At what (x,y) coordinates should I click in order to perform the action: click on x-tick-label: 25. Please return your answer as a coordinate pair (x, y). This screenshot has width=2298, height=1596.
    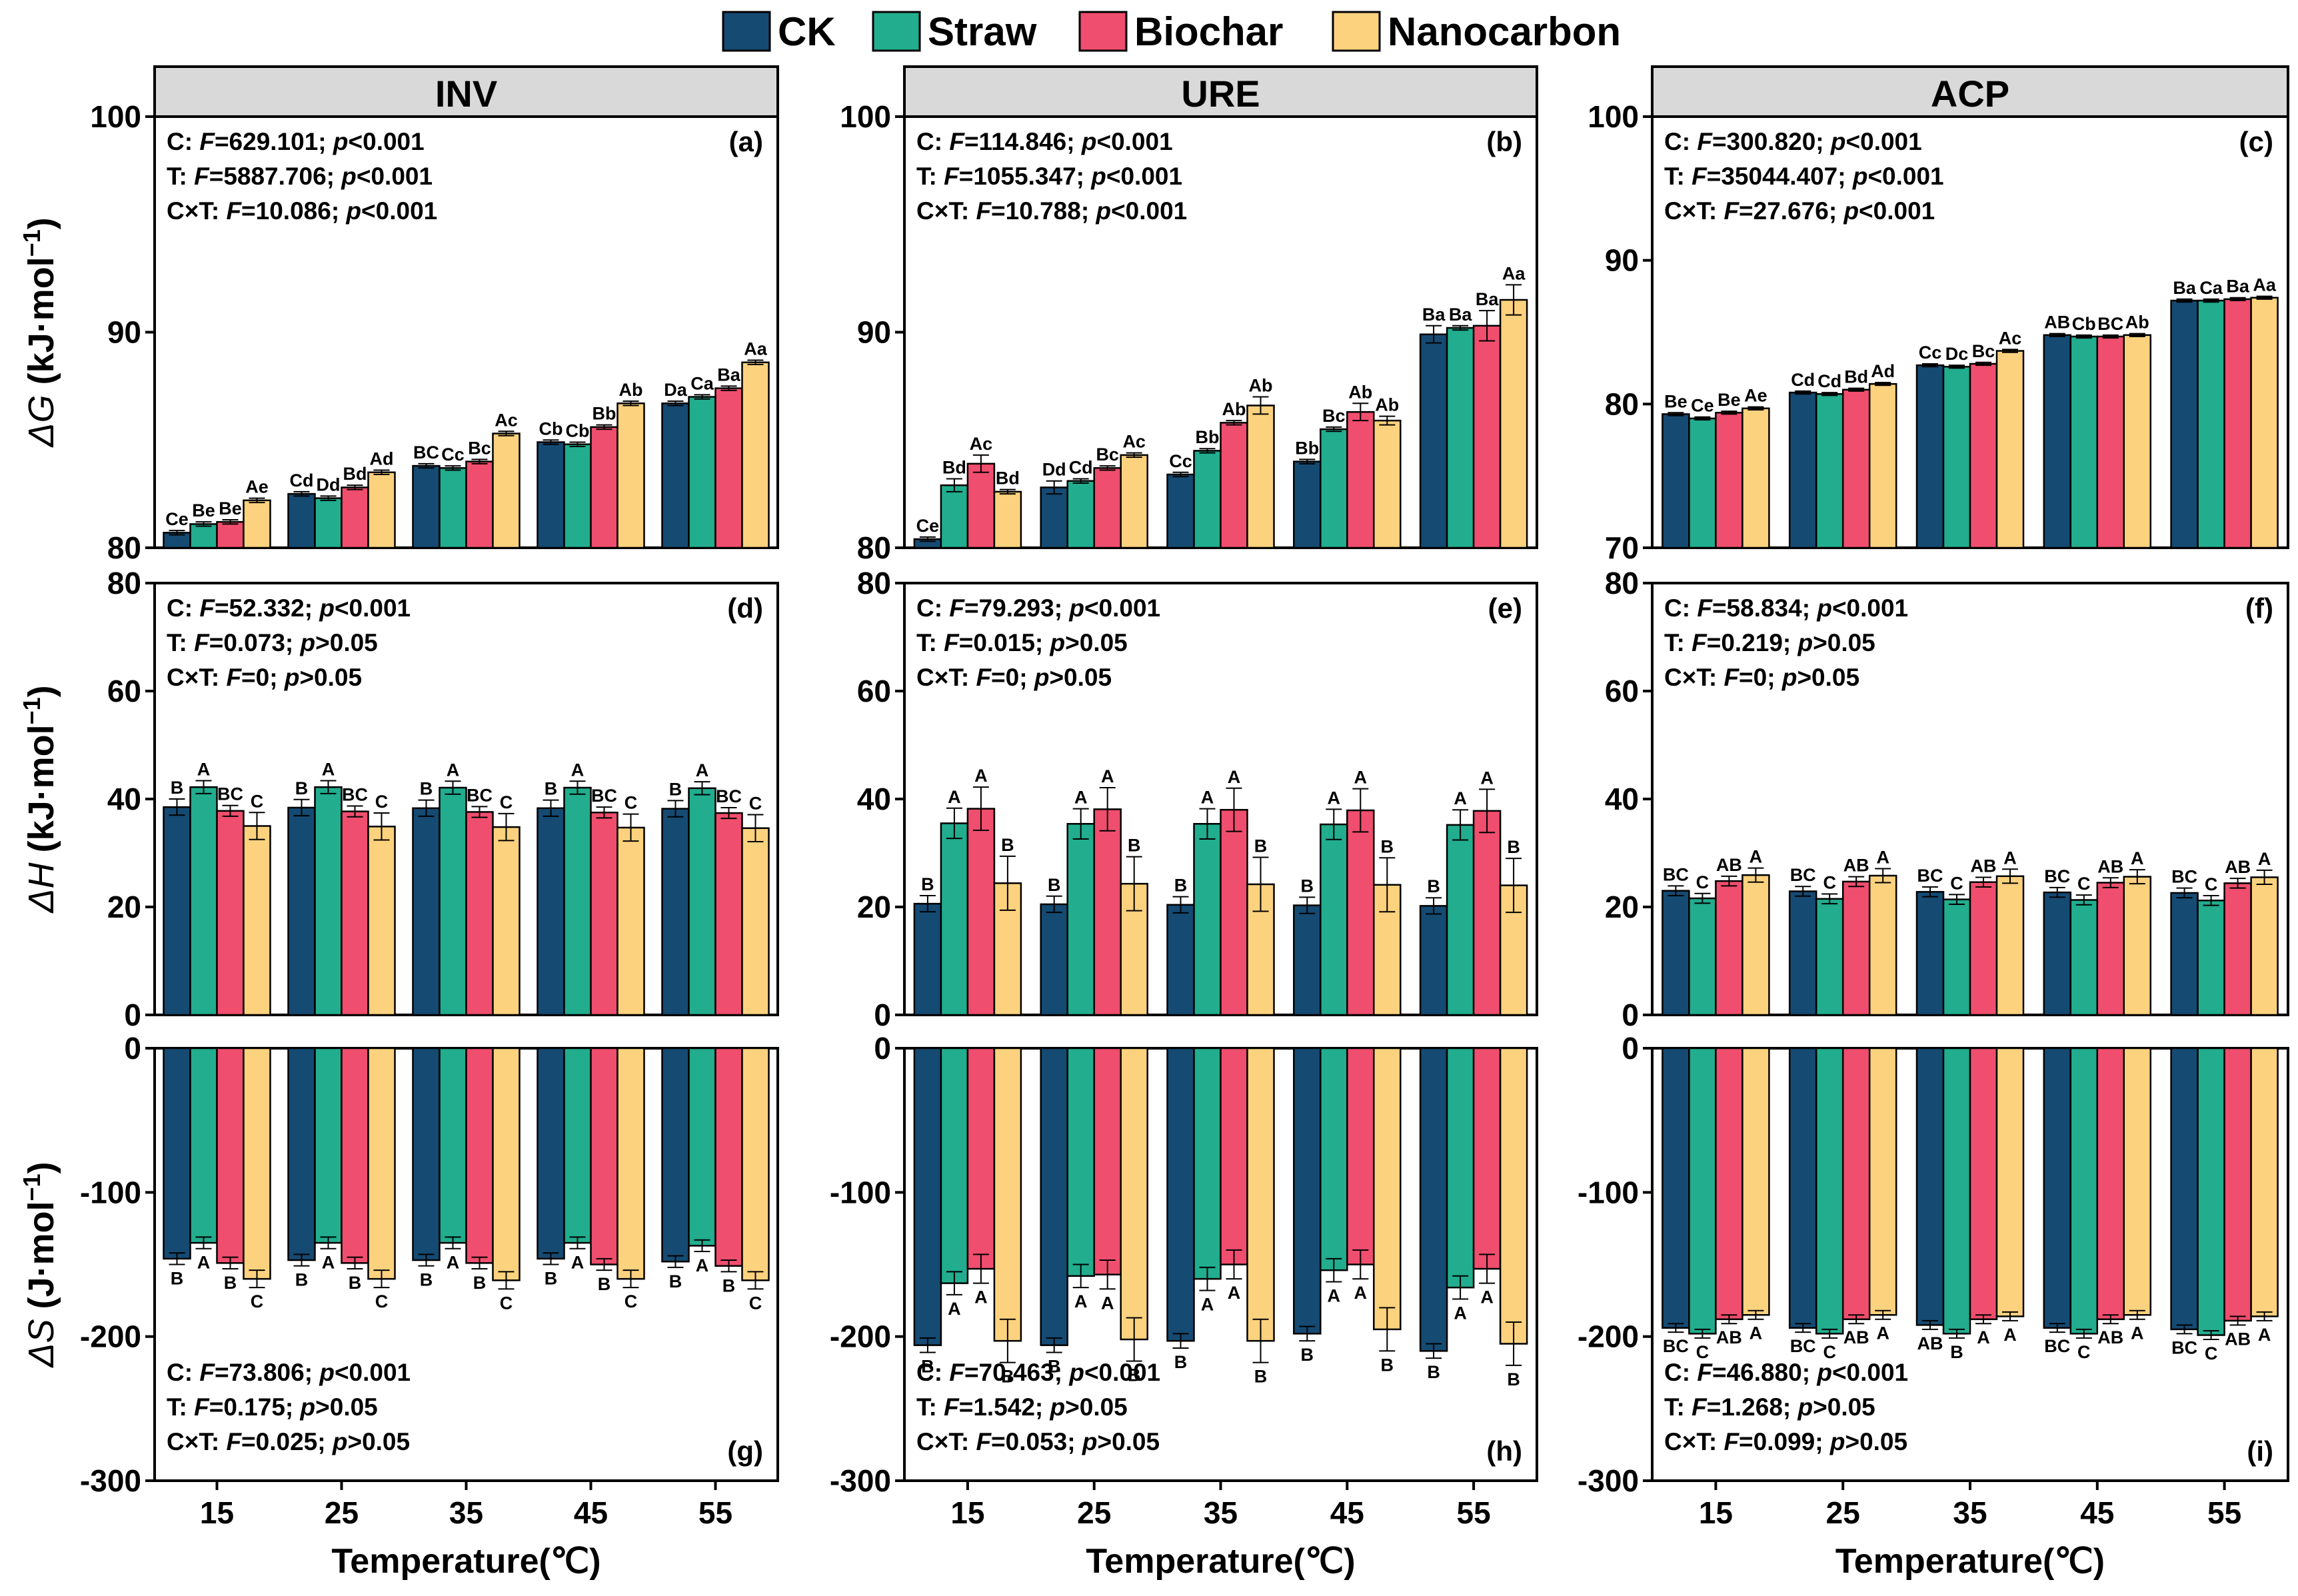
    Looking at the image, I should click on (1843, 1512).